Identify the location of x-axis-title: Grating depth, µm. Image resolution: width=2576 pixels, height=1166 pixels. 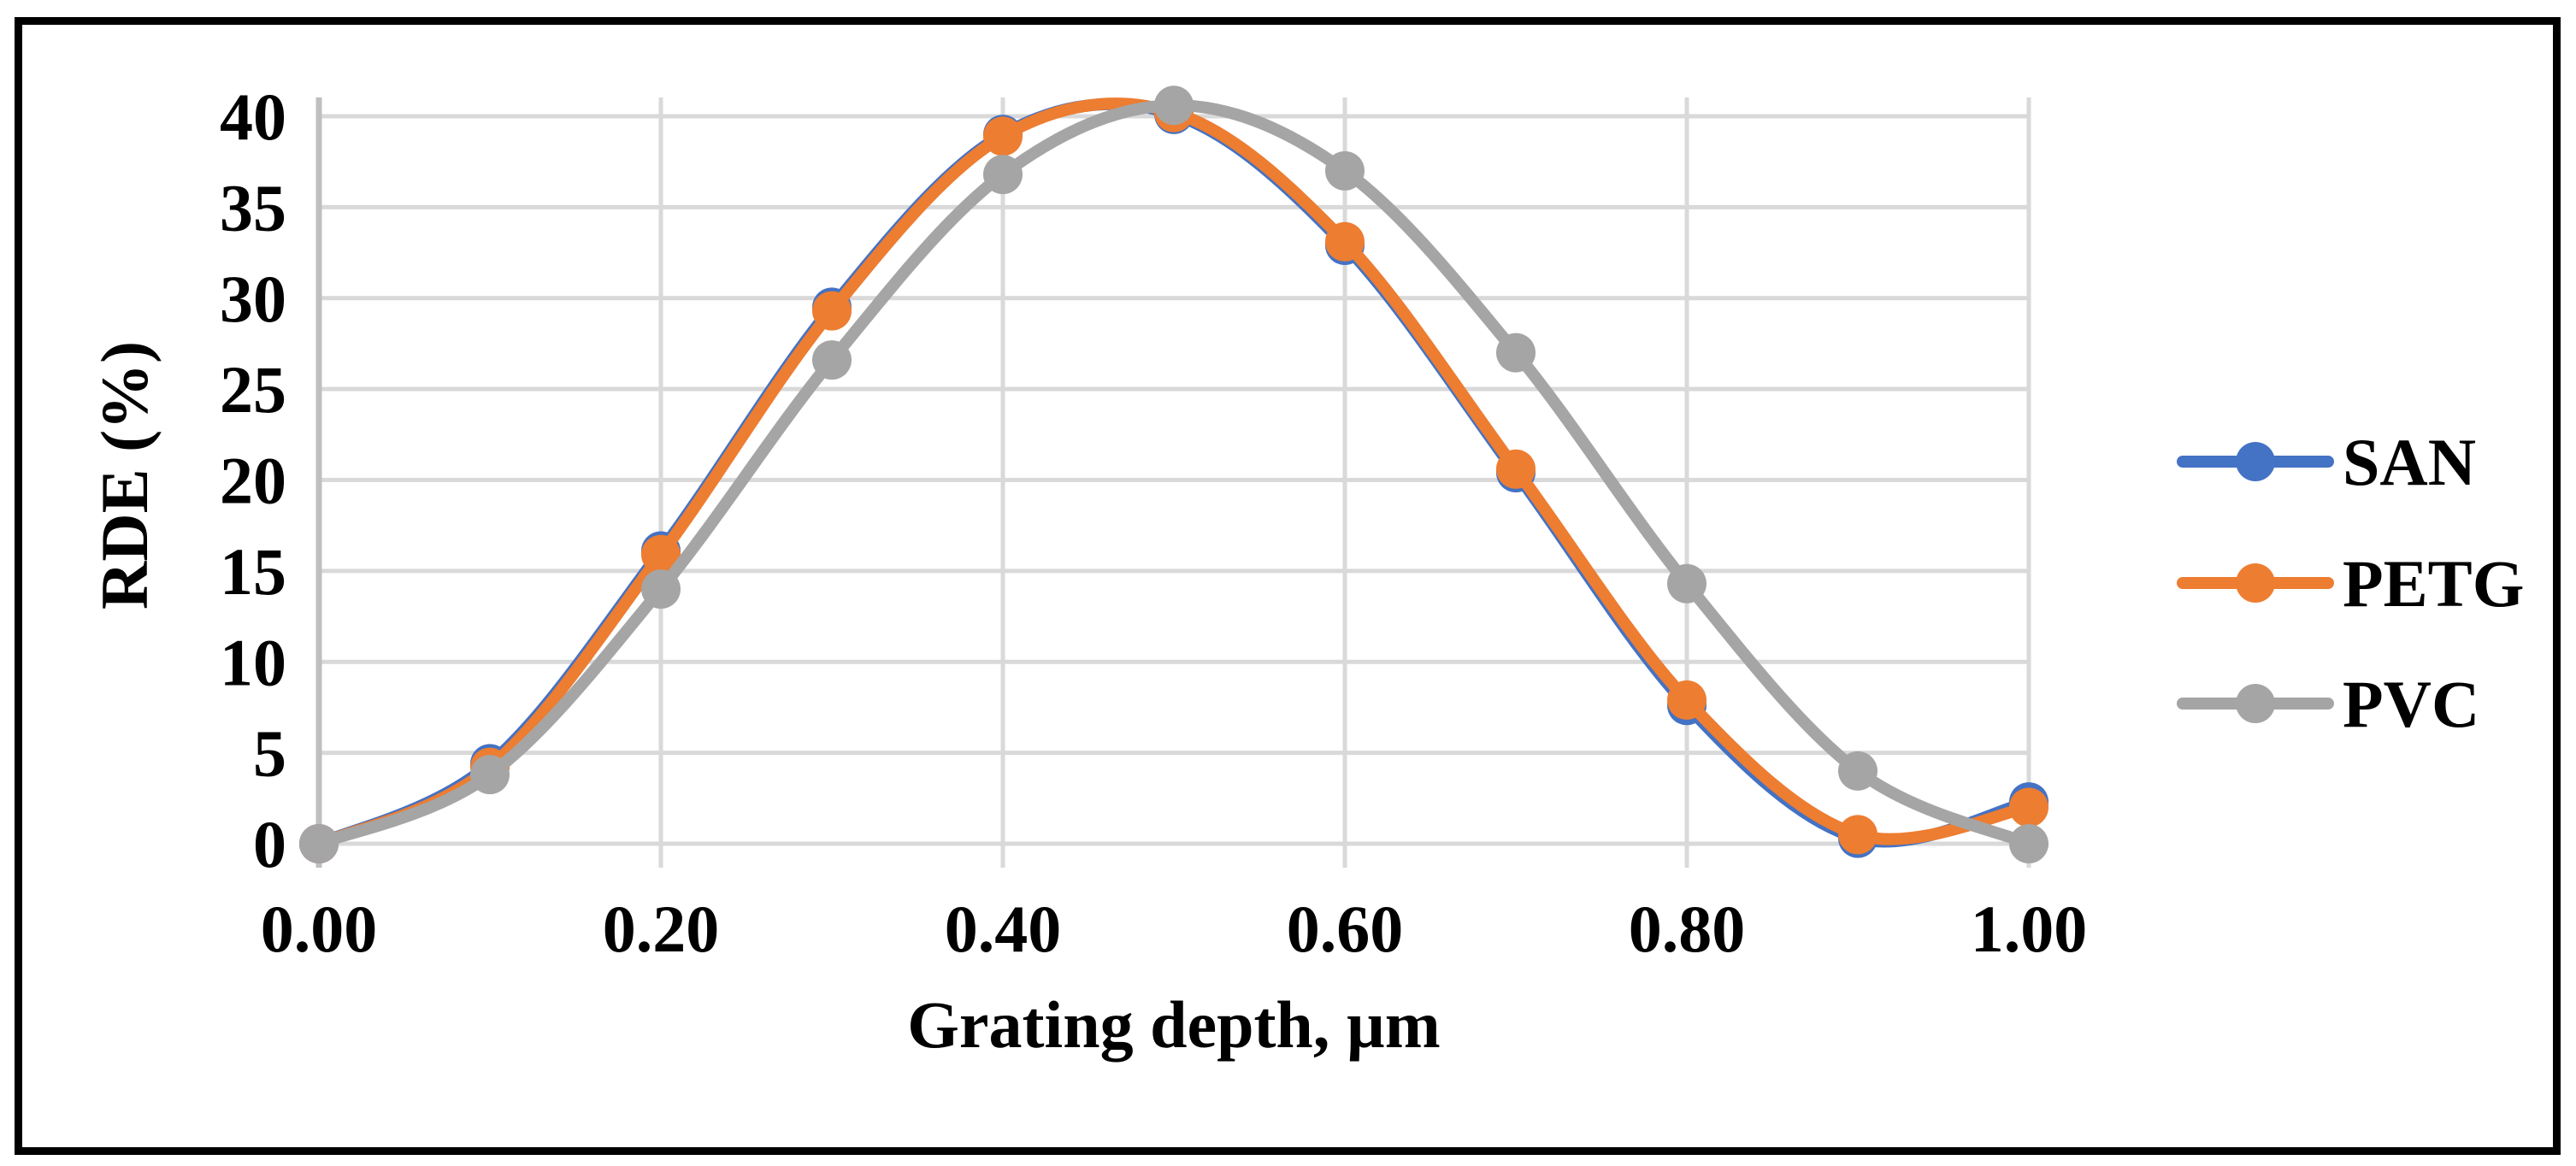
(1173, 1024).